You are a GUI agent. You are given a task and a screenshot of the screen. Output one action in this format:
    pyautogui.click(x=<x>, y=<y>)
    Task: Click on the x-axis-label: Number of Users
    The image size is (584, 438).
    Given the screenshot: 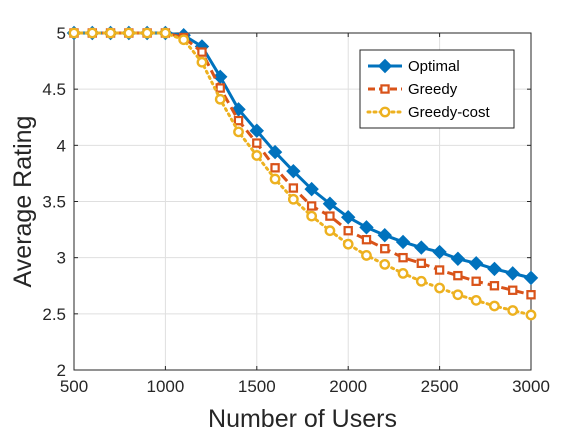 What is the action you would take?
    pyautogui.click(x=302, y=419)
    